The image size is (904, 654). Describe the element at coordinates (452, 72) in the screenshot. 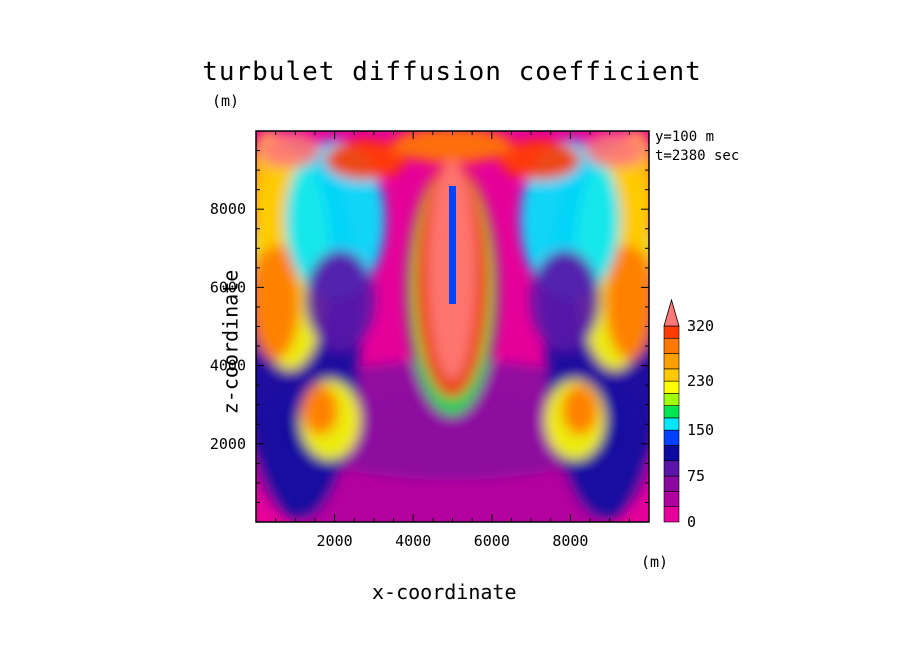

I see `chart-title: turbulet diffusion coefficient` at that location.